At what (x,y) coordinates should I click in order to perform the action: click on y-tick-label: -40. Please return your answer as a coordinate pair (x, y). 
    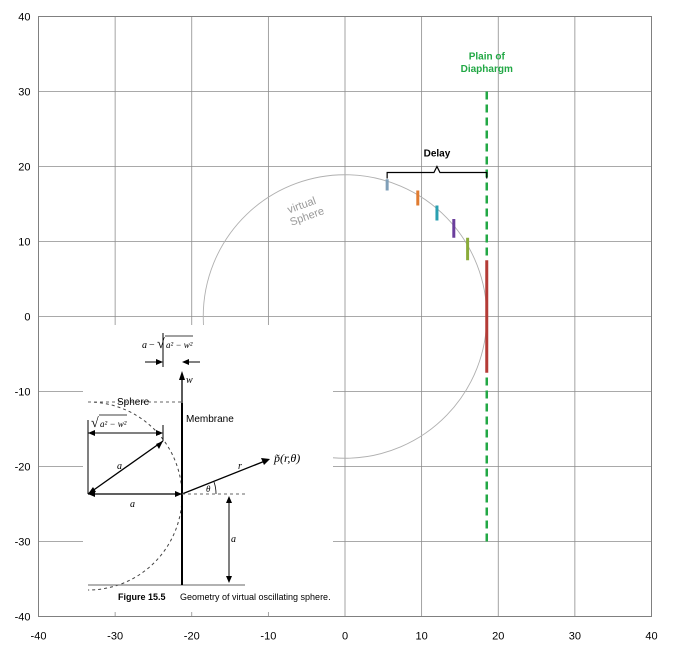
    Looking at the image, I should click on (23, 618).